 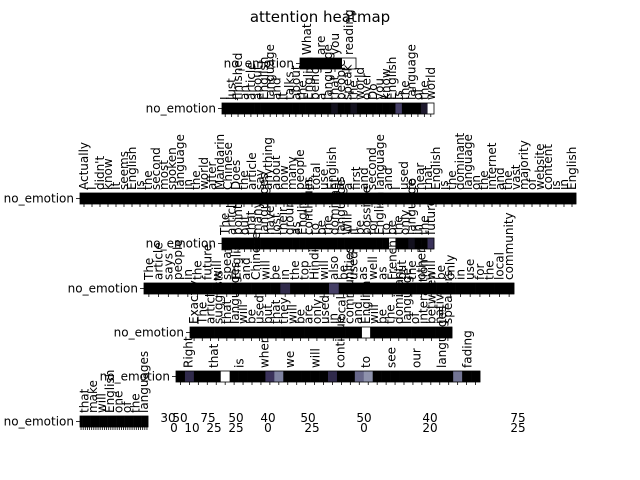 I want to click on token-label: Actually, so click(x=84, y=166).